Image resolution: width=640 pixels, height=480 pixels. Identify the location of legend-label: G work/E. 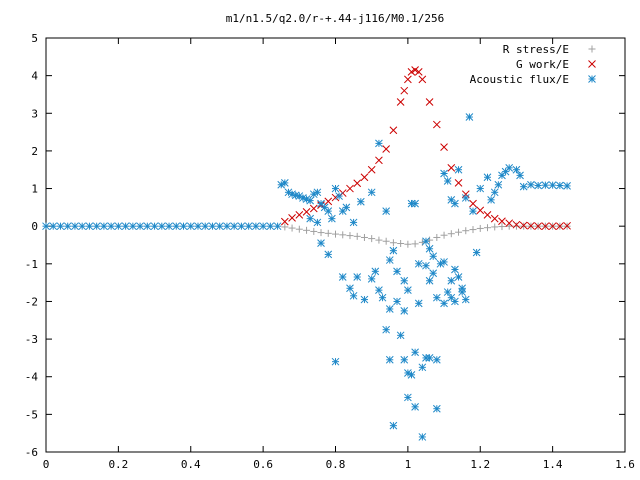
(542, 64).